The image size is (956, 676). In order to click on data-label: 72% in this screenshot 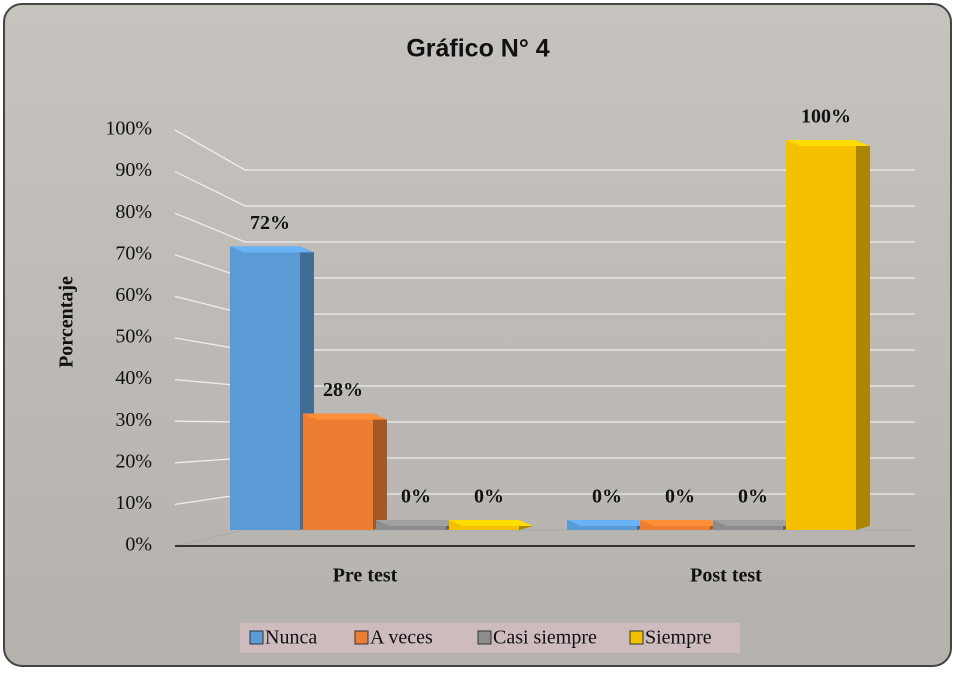, I will do `click(270, 223)`.